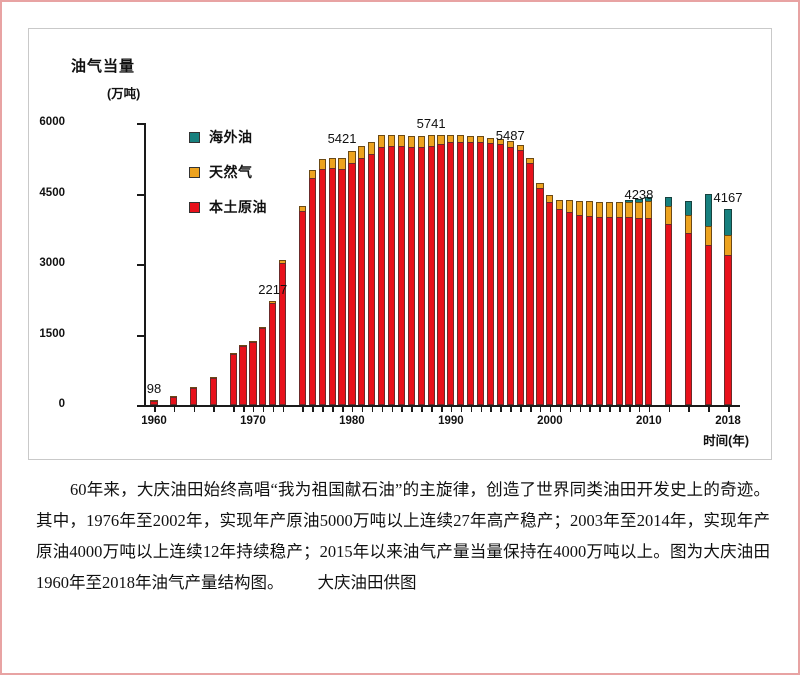 The width and height of the screenshot is (800, 675). What do you see at coordinates (228, 207) in the screenshot?
I see `legend-item-oil: 本土原油` at bounding box center [228, 207].